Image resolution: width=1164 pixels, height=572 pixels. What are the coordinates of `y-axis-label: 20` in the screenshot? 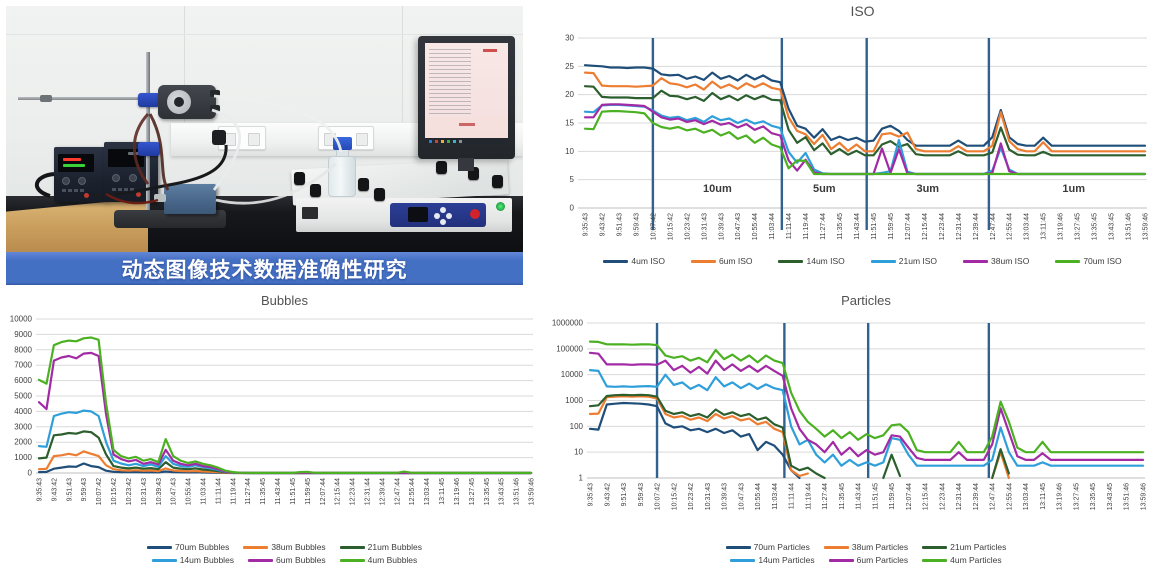 It's located at (569, 94).